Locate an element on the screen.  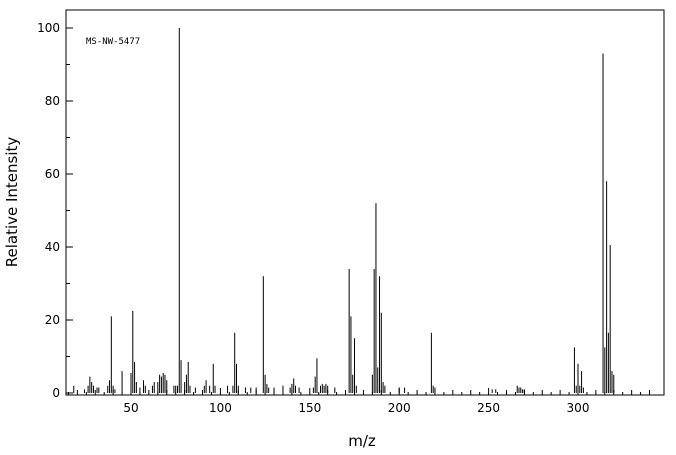
y-tick-label: 40 is located at coordinates (52, 247).